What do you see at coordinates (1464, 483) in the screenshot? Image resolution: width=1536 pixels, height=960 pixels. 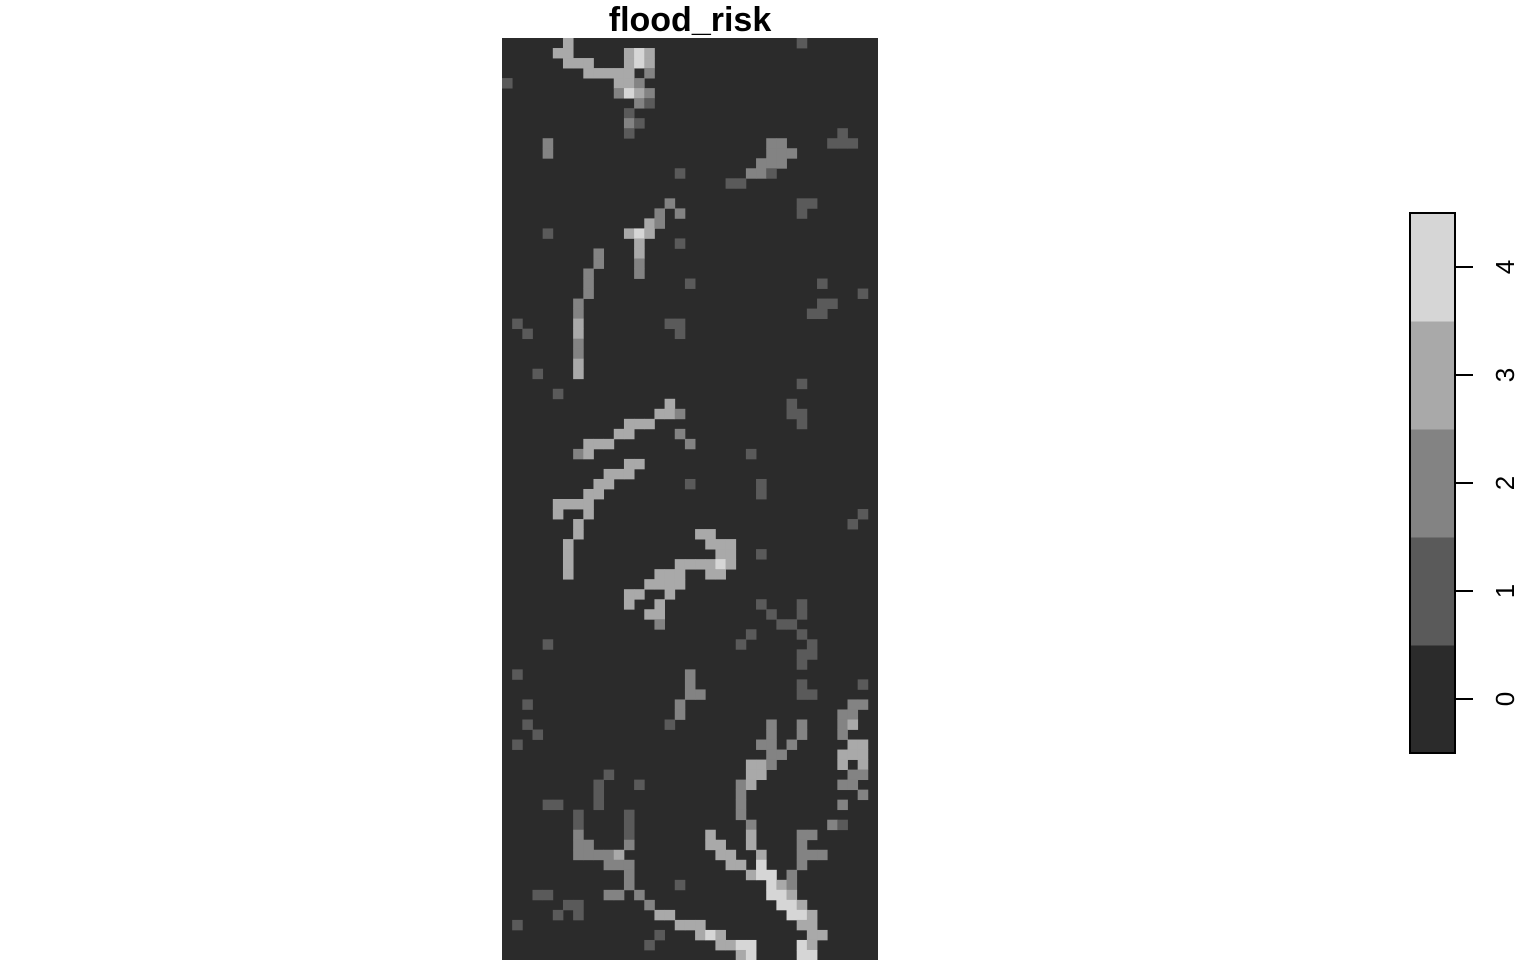 I see `color-legend: 0 1 2 3 4` at bounding box center [1464, 483].